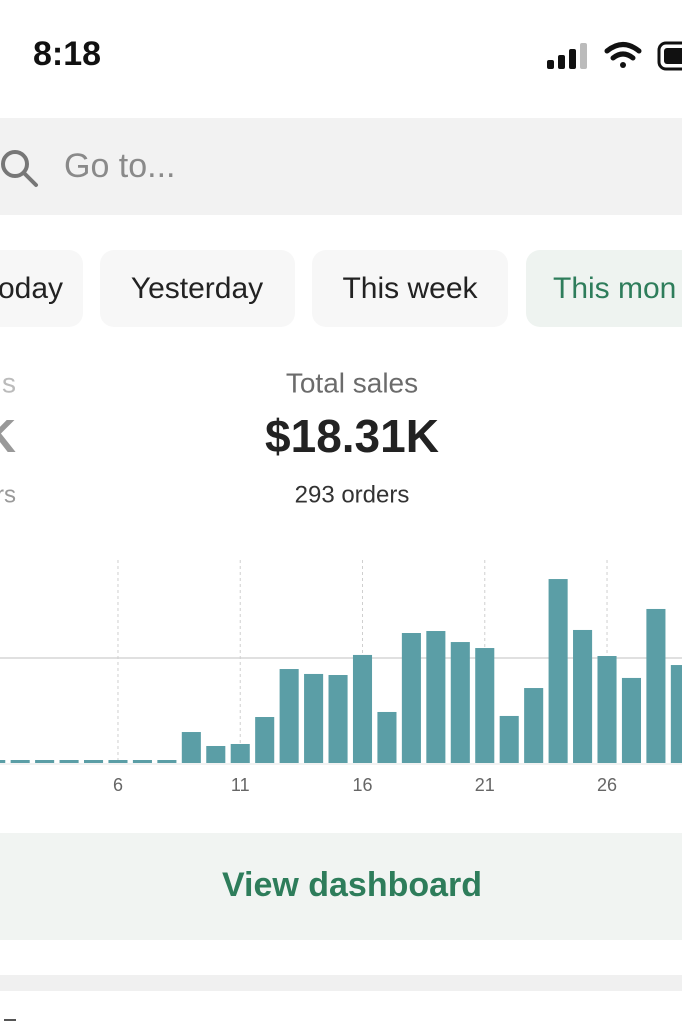  Describe the element at coordinates (623, 55) in the screenshot. I see `wifi-icon` at that location.